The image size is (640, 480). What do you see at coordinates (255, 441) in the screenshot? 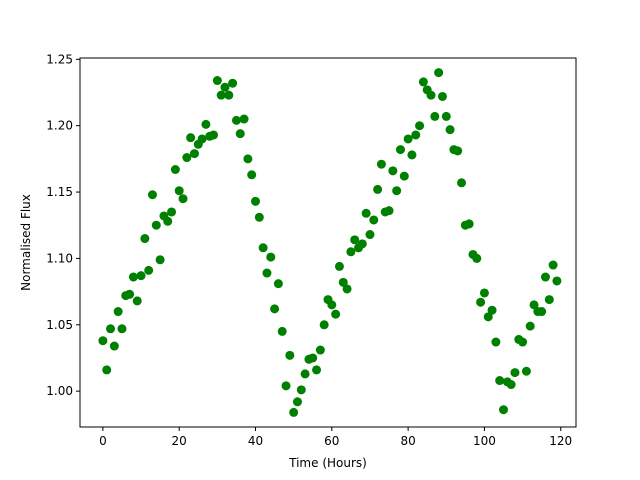
I see `x-tick-label: 40` at bounding box center [255, 441].